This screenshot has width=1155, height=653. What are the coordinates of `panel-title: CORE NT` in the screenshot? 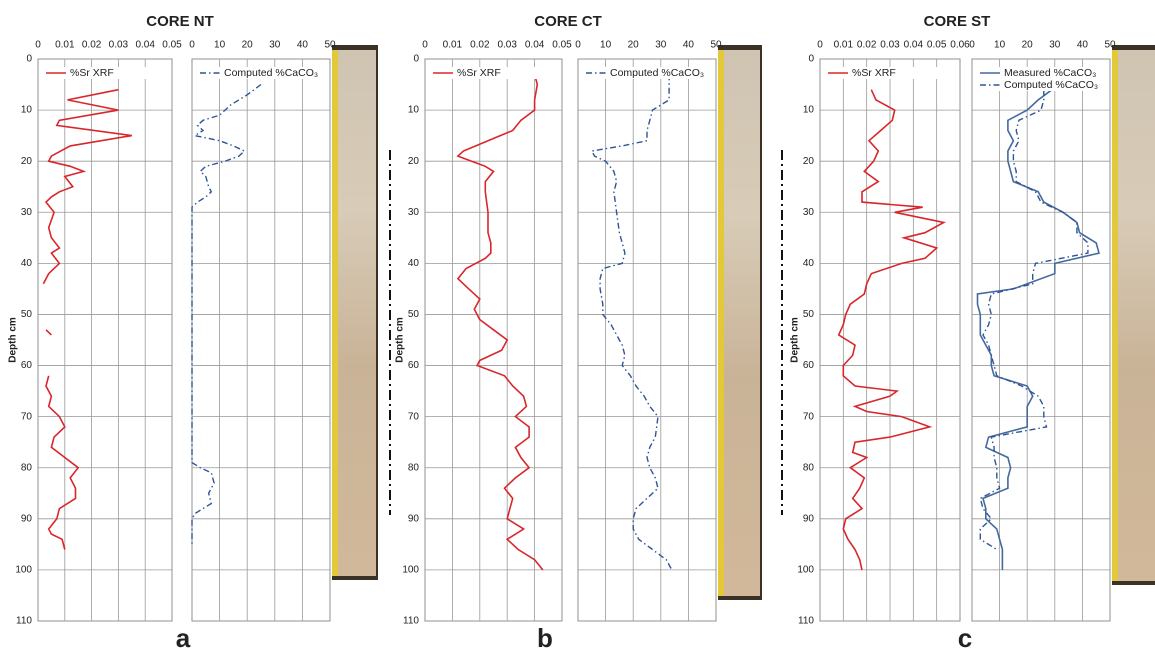 It's located at (180, 21).